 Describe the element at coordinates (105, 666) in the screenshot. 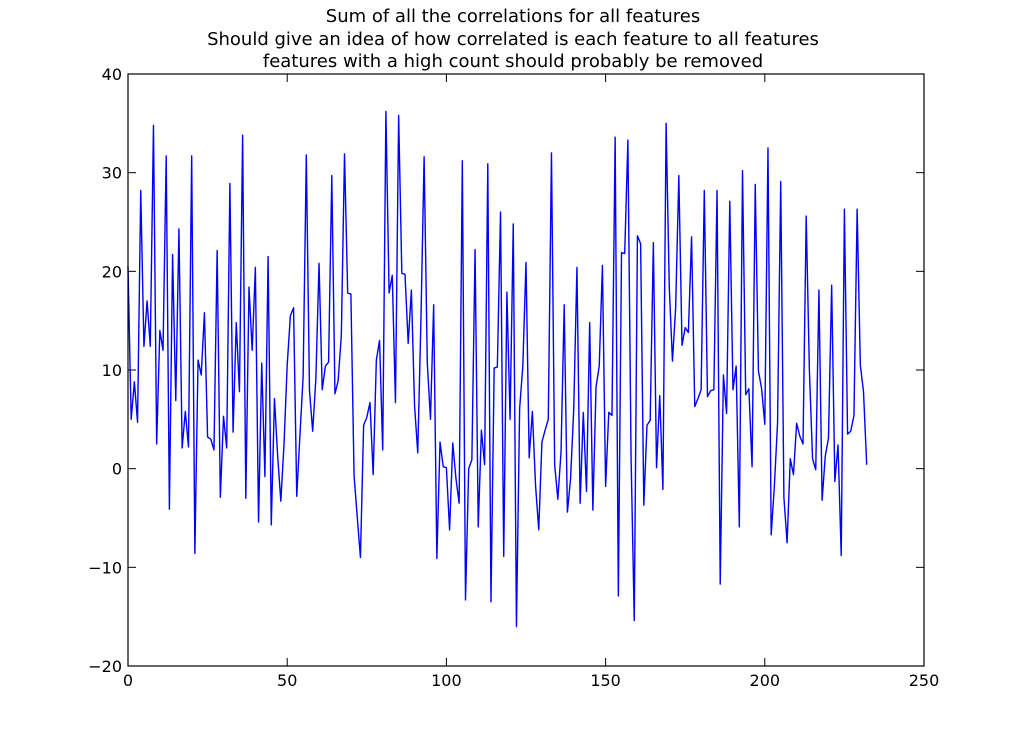

I see `y-tick-label: −20` at that location.